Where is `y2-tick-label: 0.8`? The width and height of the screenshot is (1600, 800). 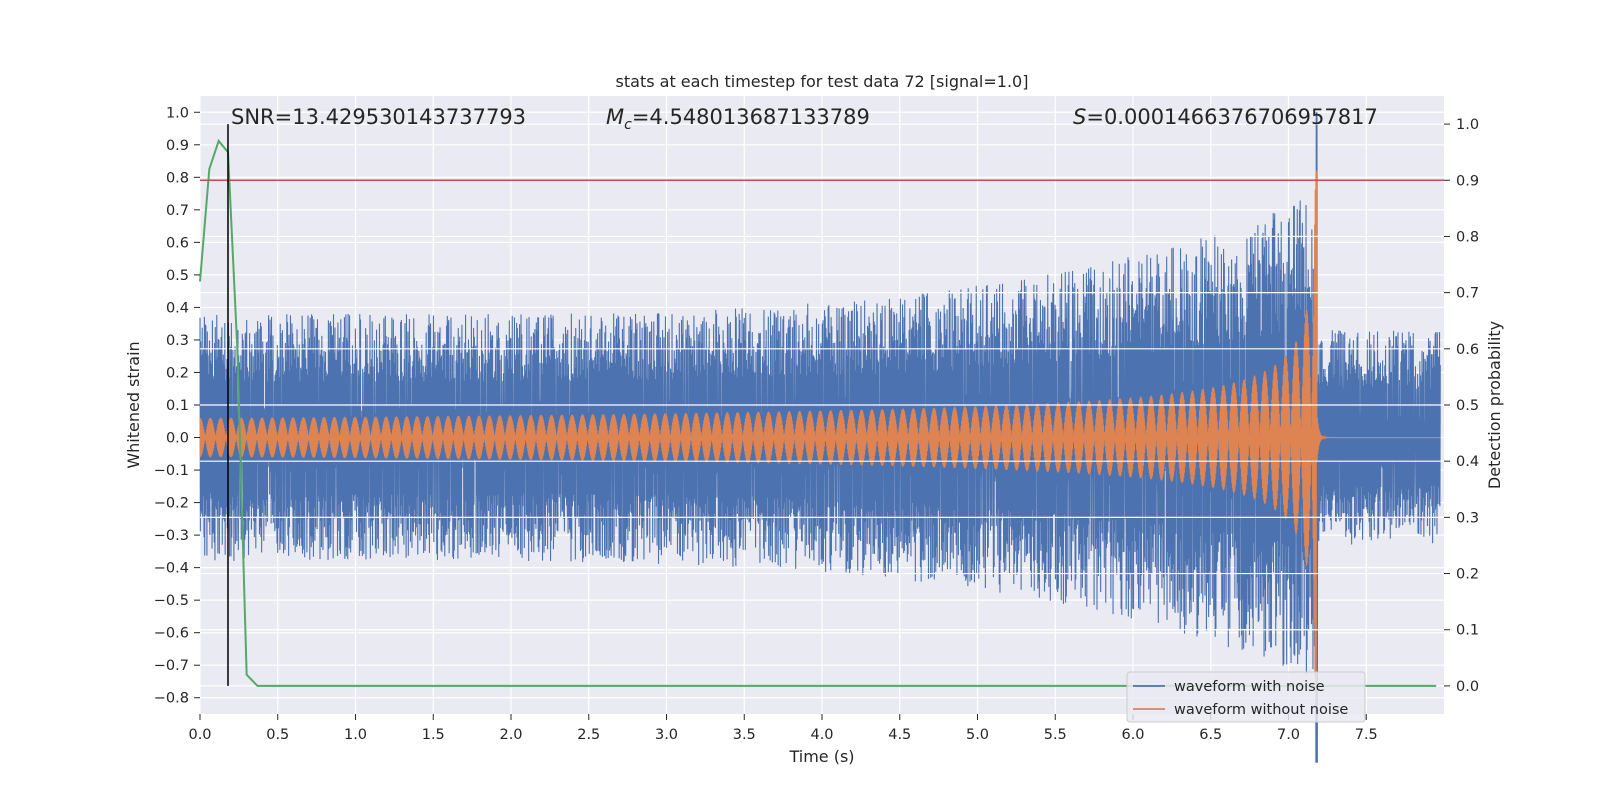
y2-tick-label: 0.8 is located at coordinates (1467, 237).